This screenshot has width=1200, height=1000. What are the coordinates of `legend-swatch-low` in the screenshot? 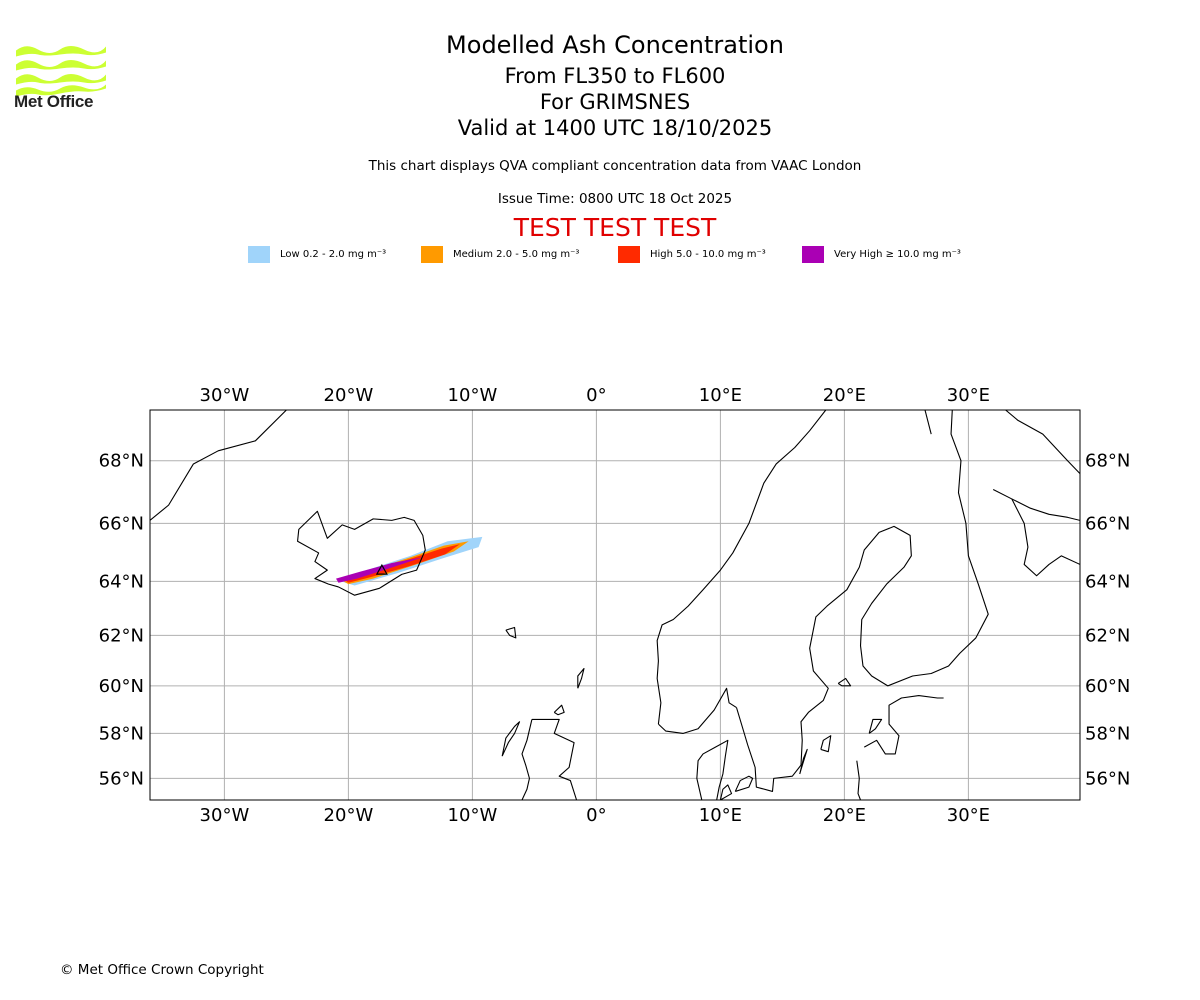 It's located at (259, 254).